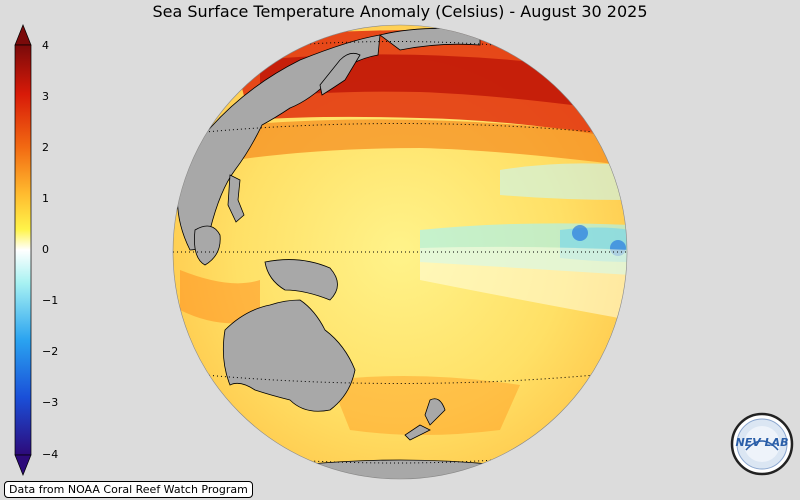 Image resolution: width=800 pixels, height=500 pixels. Describe the element at coordinates (289, 355) in the screenshot. I see `land-australia` at that location.